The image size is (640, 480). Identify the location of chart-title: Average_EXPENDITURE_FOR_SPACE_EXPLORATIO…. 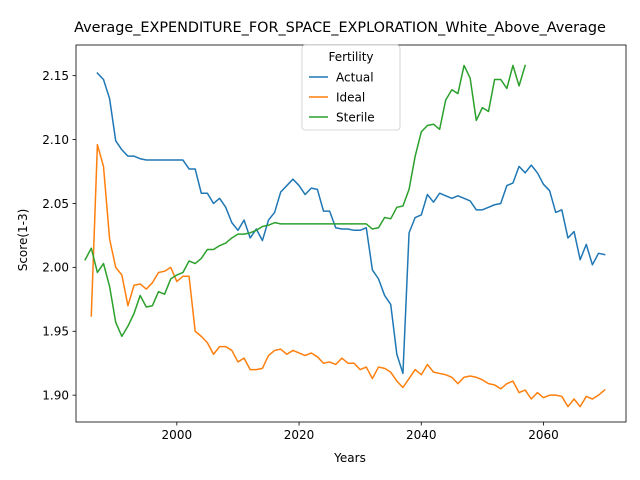
(340, 28).